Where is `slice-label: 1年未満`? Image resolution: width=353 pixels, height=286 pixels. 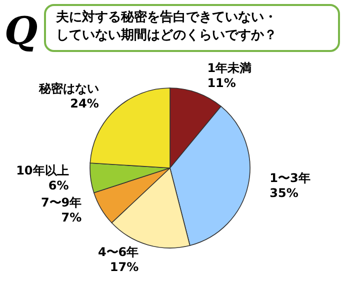 slice-label: 1年未満 is located at coordinates (229, 67).